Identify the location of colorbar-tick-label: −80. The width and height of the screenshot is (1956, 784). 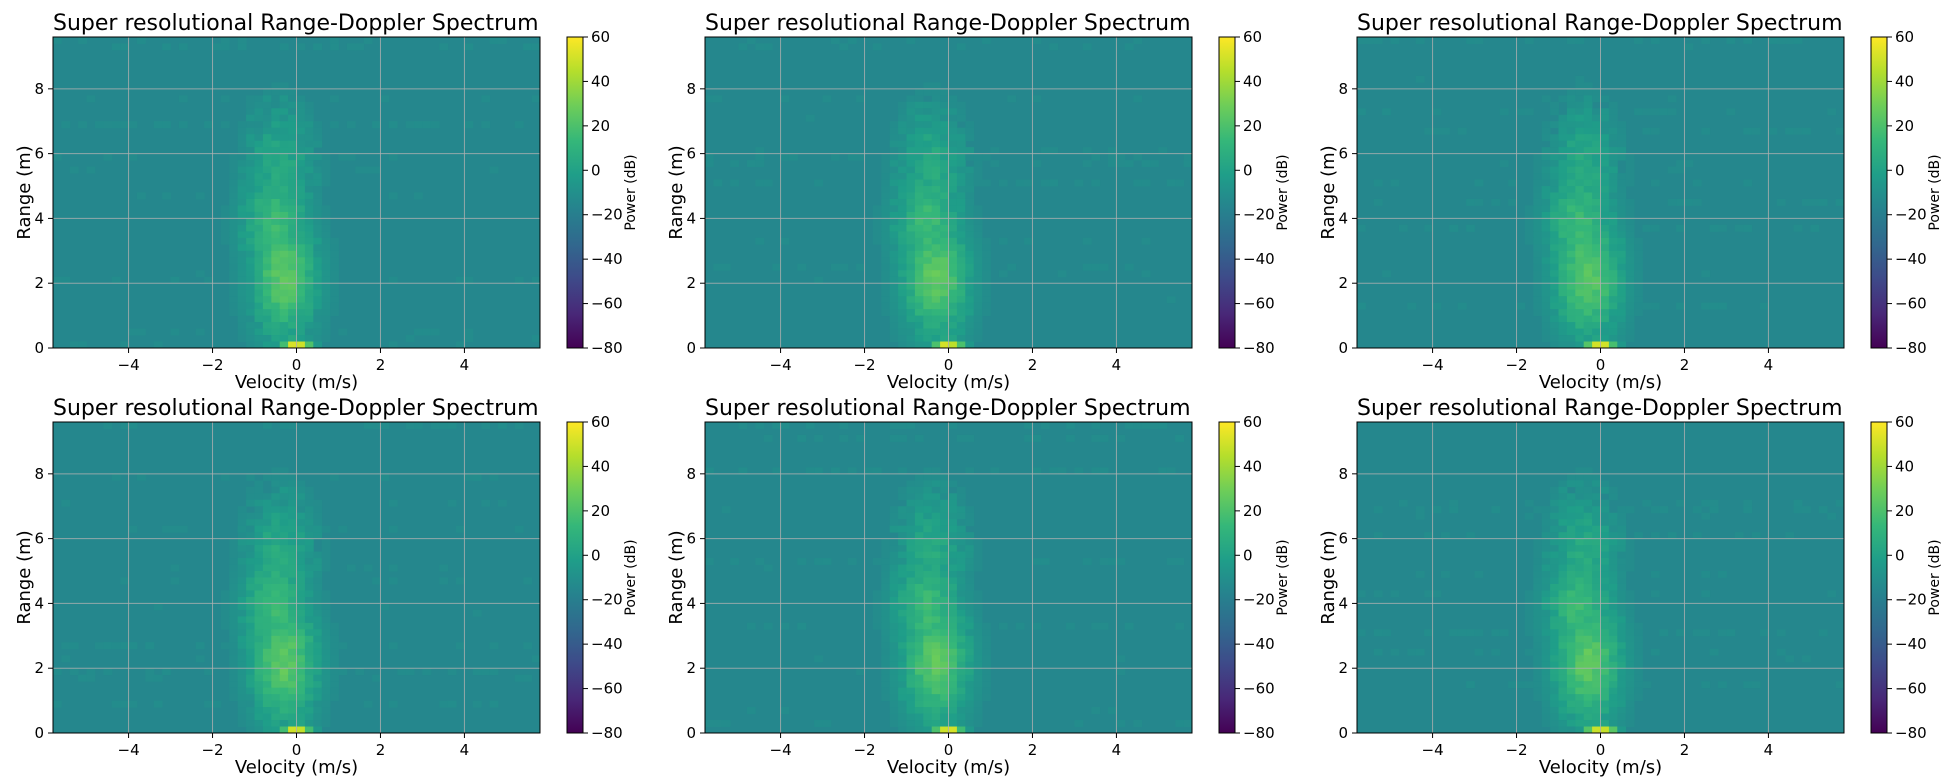
(1911, 733).